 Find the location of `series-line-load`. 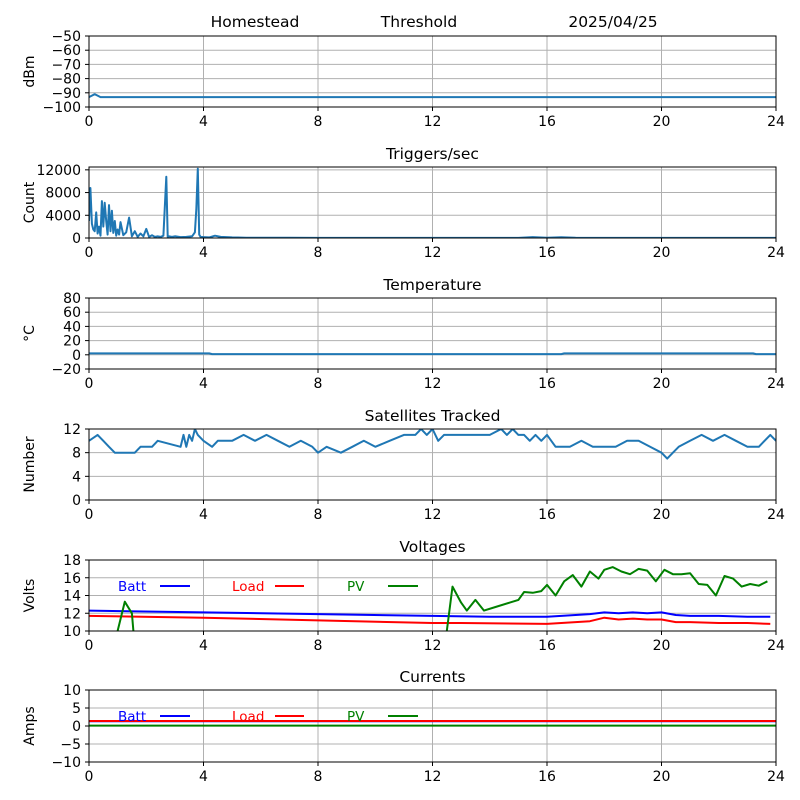

series-line-load is located at coordinates (430, 619).